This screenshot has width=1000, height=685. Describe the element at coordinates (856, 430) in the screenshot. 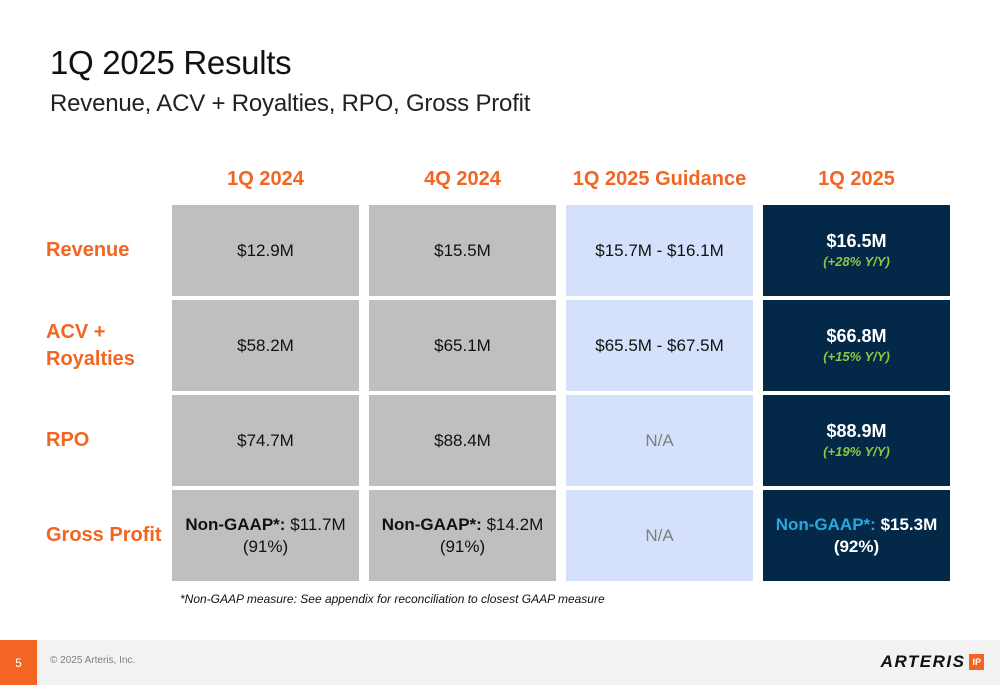

I see `value: $88.9M` at that location.